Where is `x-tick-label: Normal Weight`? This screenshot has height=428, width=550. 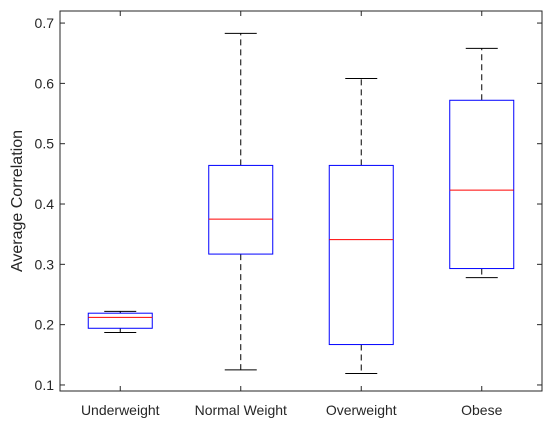
x-tick-label: Normal Weight is located at coordinates (241, 410).